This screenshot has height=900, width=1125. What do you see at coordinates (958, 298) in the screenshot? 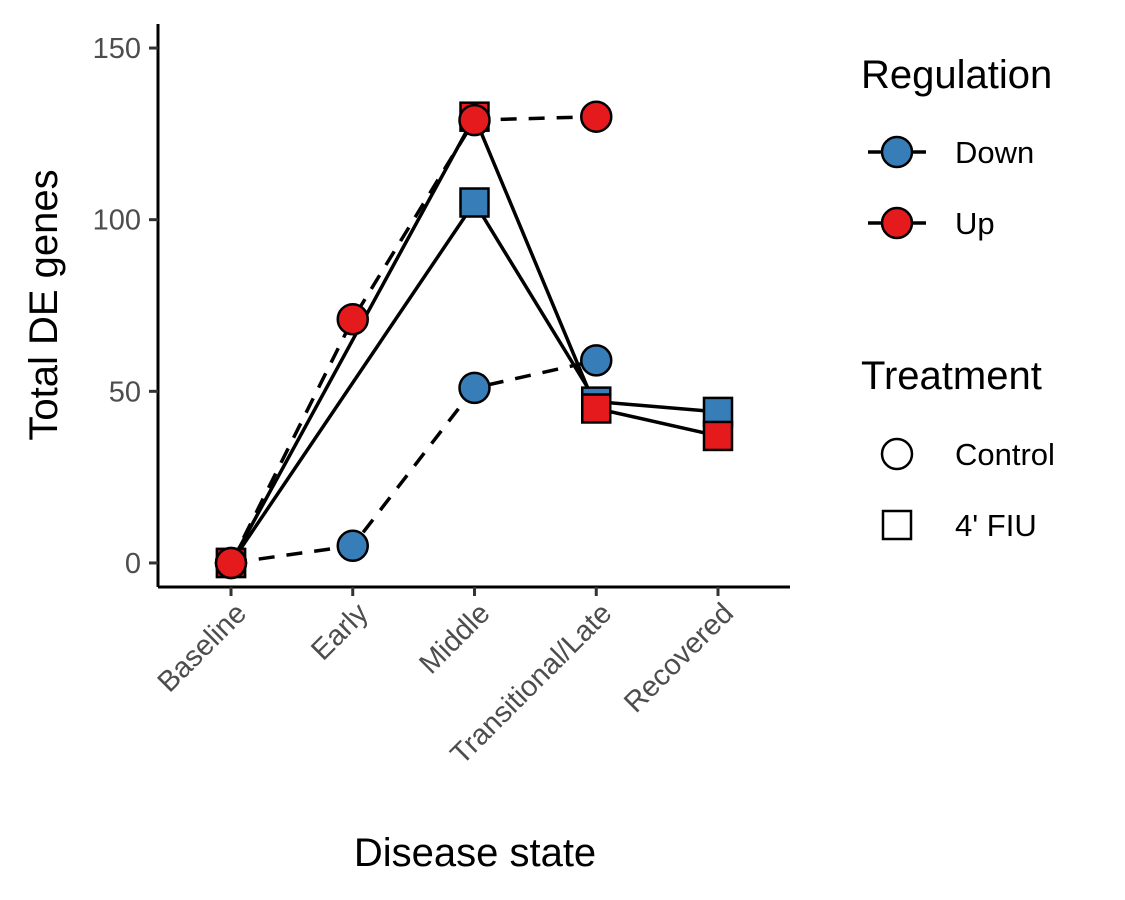
I see `legend: Regulation Treatment Down Up Control 4' FIU` at bounding box center [958, 298].